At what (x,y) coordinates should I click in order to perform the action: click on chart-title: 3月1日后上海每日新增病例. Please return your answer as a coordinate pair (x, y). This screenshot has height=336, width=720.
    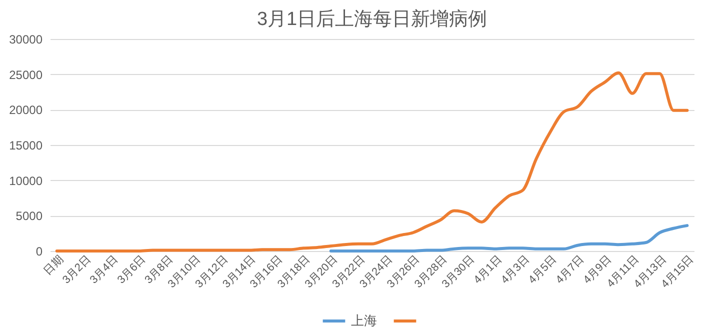
    Looking at the image, I should click on (372, 19).